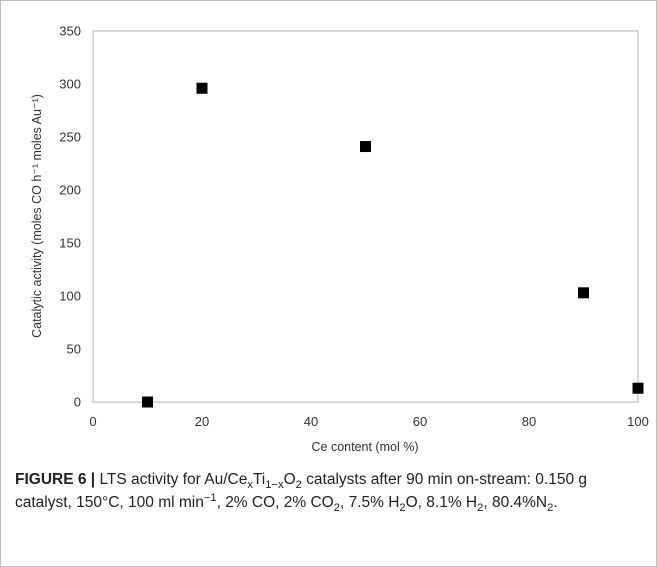 The image size is (657, 567). What do you see at coordinates (70, 296) in the screenshot?
I see `y-tick-label: 100` at bounding box center [70, 296].